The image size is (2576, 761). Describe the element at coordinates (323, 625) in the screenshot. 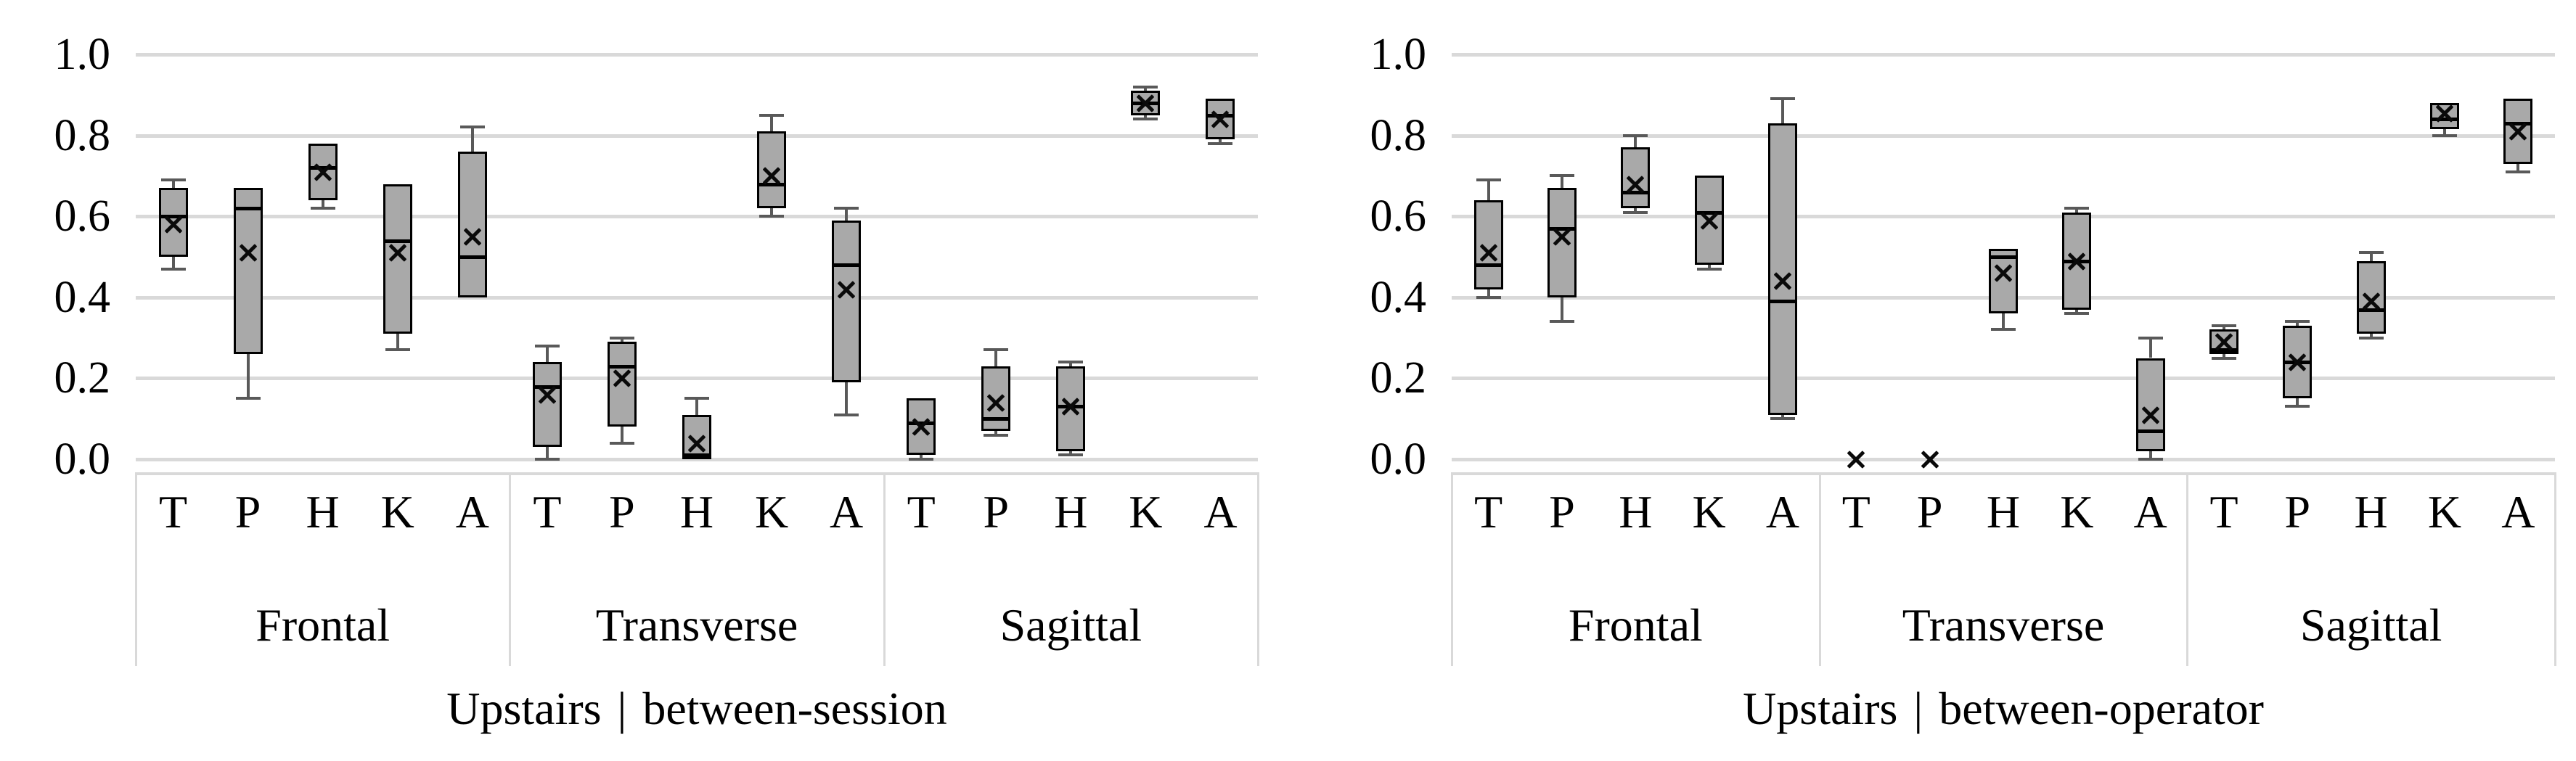

I see `axis-group-label-frontal: Frontal` at that location.